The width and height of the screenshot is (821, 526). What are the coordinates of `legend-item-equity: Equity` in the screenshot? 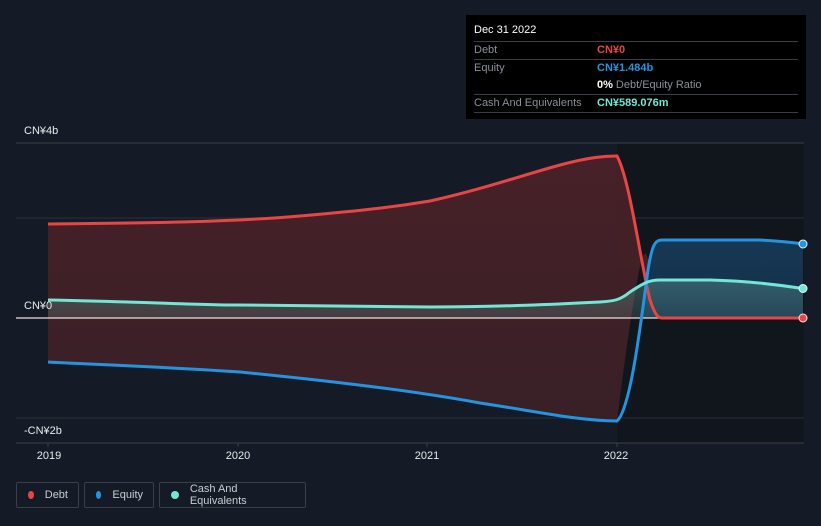 It's located at (119, 495).